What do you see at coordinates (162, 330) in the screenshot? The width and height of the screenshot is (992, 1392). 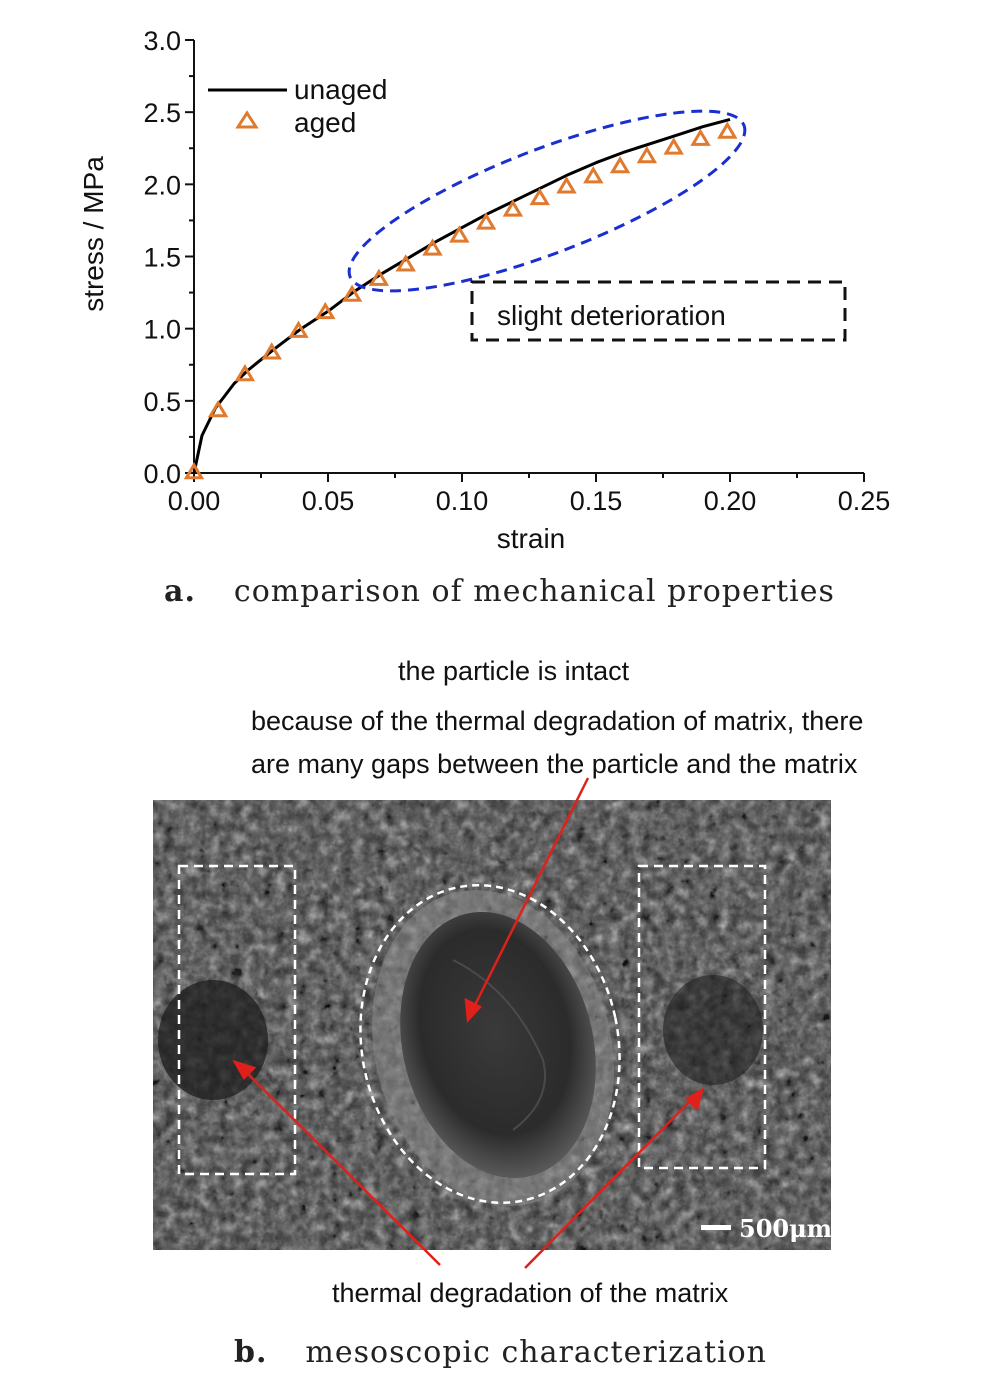 I see `y-tick-label: 1.0` at bounding box center [162, 330].